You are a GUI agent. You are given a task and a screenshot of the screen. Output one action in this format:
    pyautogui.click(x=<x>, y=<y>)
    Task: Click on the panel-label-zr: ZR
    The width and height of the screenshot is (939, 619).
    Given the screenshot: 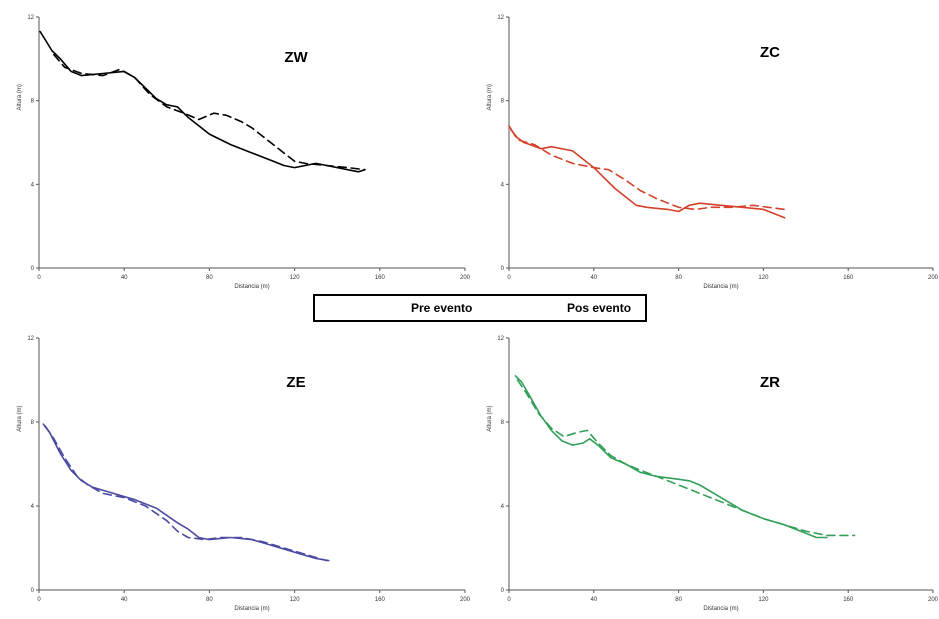 What is the action you would take?
    pyautogui.click(x=770, y=382)
    